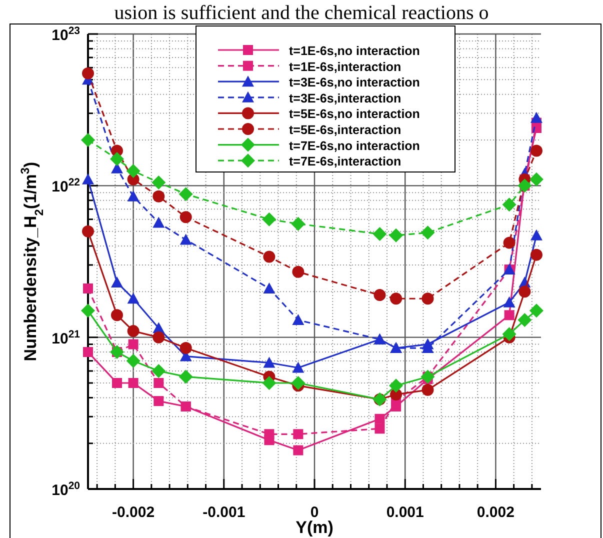  I want to click on legend-label: t=1E-6s,interaction, so click(345, 67).